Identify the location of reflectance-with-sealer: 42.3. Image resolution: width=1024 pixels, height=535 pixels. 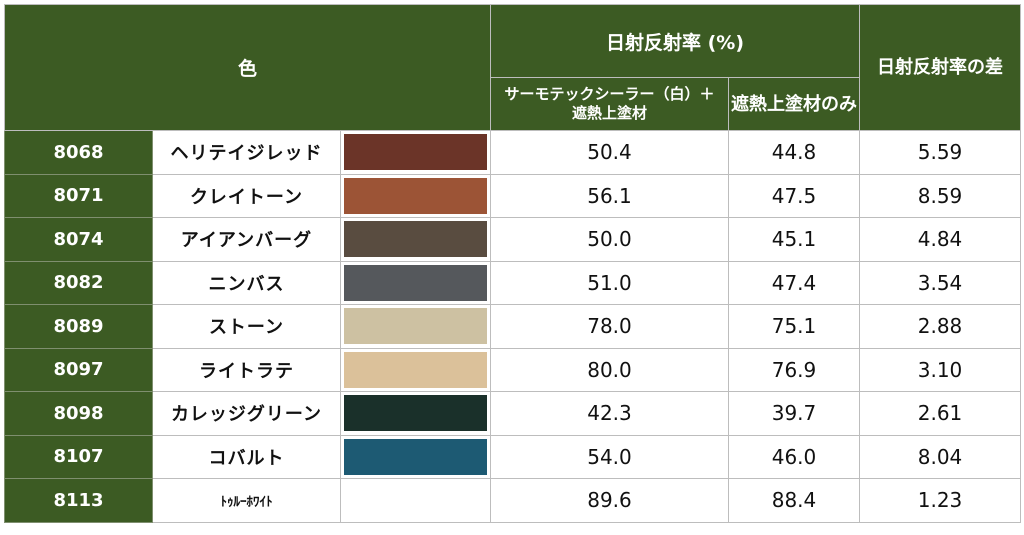
(609, 413).